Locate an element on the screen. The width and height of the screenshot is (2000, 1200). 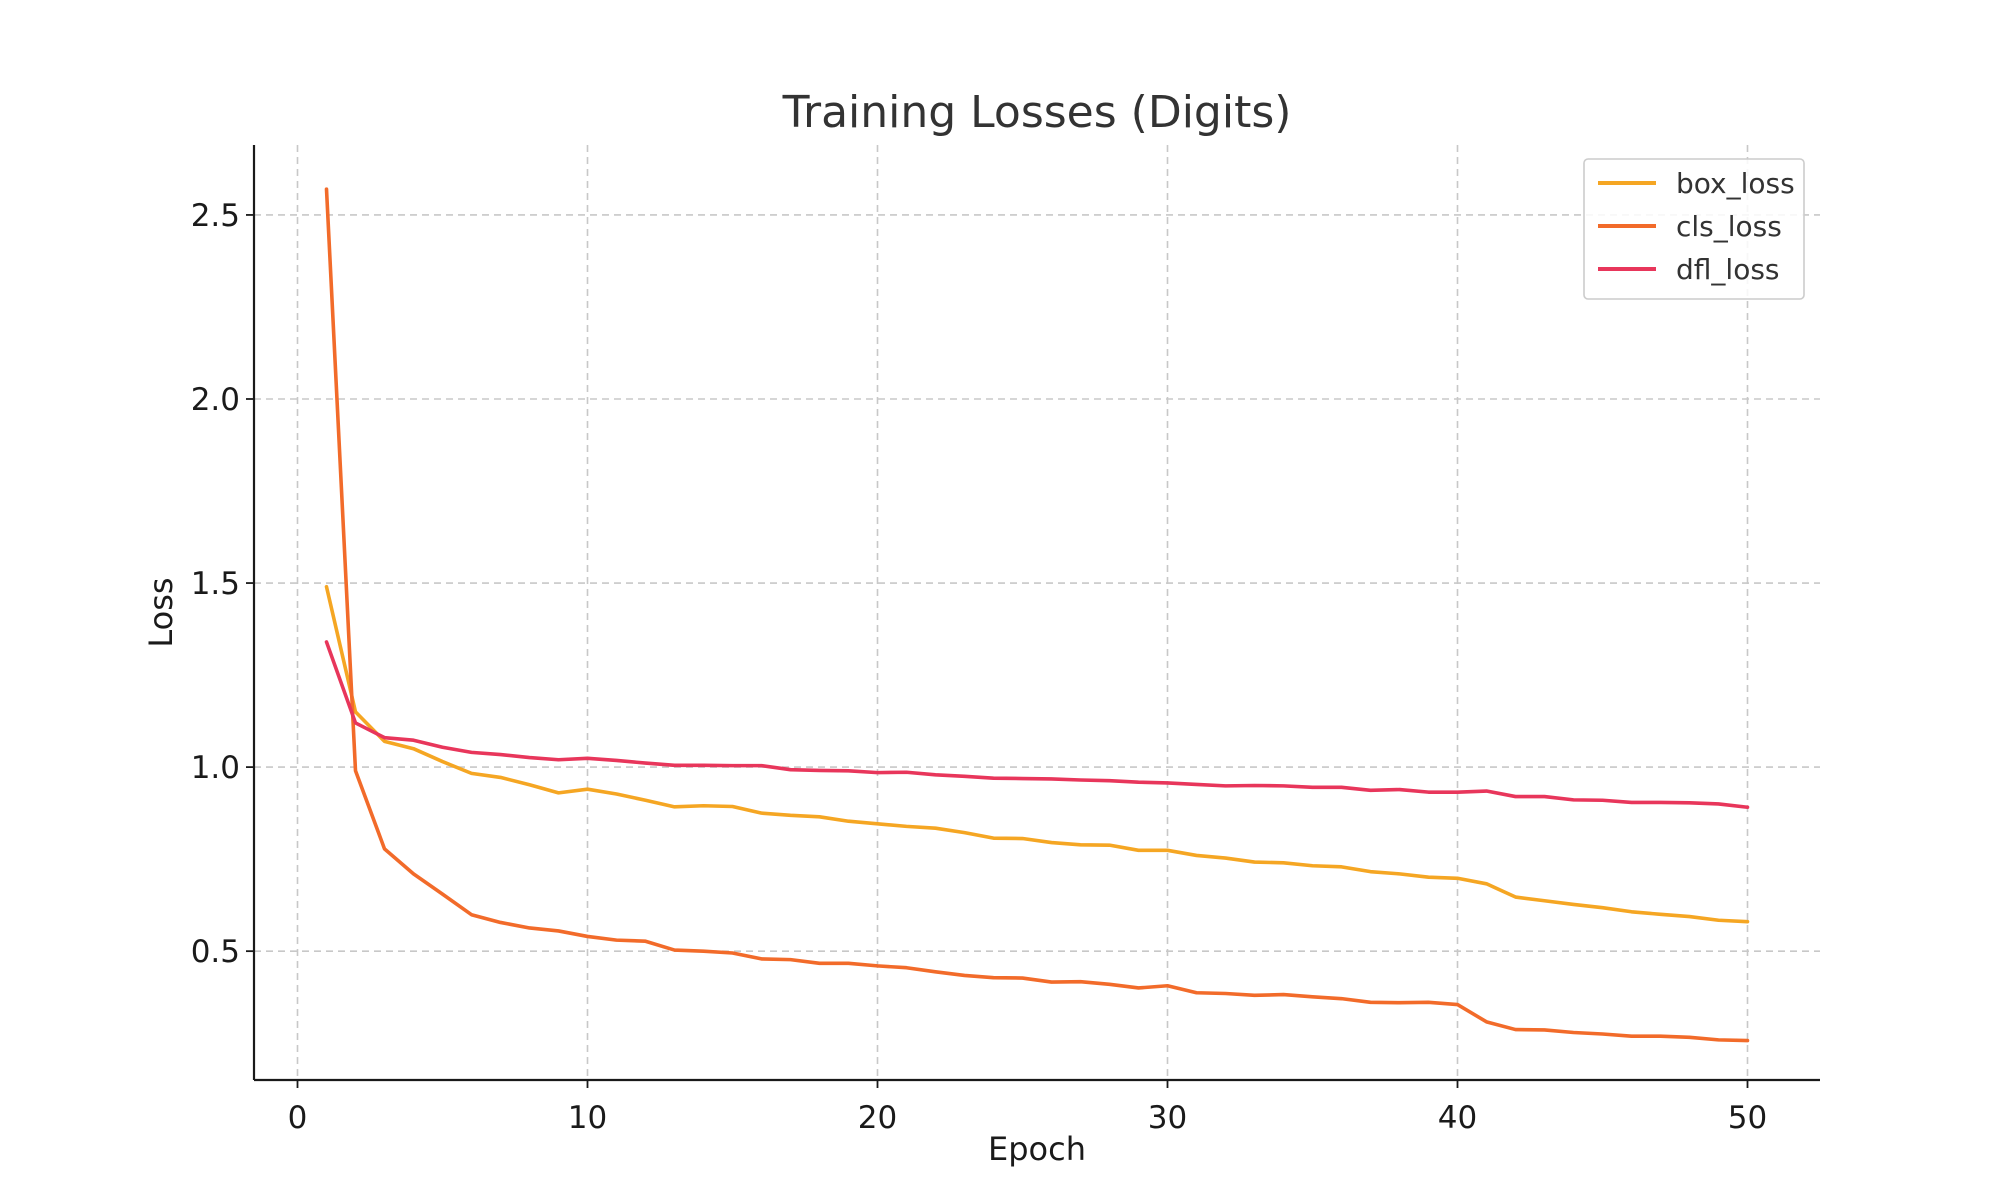
y-tick-label: 1.5 is located at coordinates (215, 584).